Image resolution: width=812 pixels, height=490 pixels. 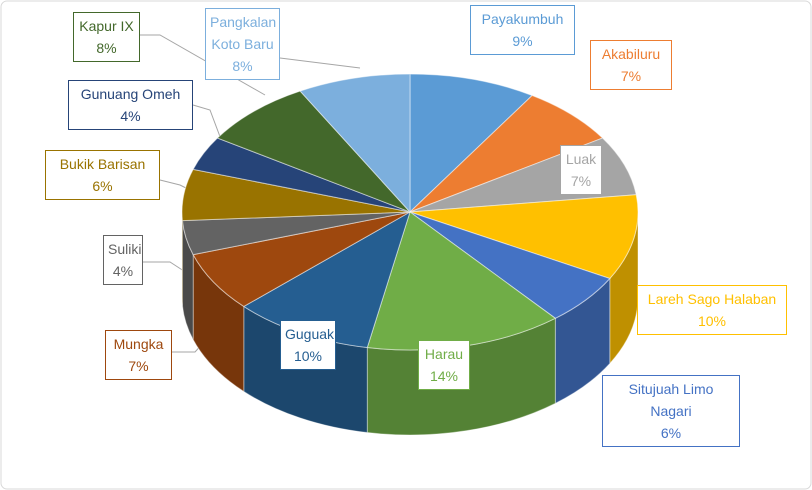 What do you see at coordinates (522, 41) in the screenshot?
I see `label-value: 9%` at bounding box center [522, 41].